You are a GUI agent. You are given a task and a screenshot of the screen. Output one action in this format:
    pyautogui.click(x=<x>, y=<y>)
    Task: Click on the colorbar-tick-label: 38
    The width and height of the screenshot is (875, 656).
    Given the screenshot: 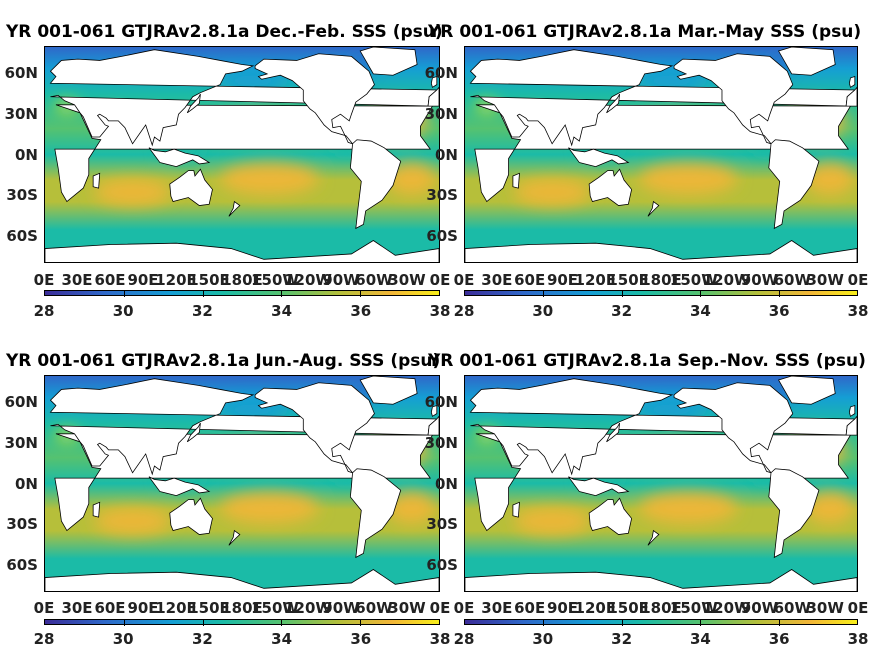 What is the action you would take?
    pyautogui.click(x=858, y=311)
    